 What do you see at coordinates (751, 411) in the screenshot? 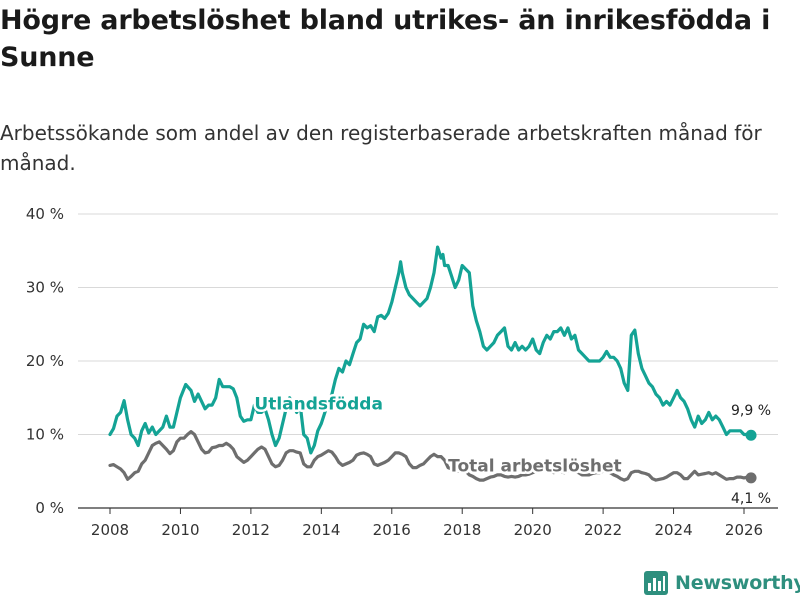
I see `end-value-label: 9,9 %` at bounding box center [751, 411].